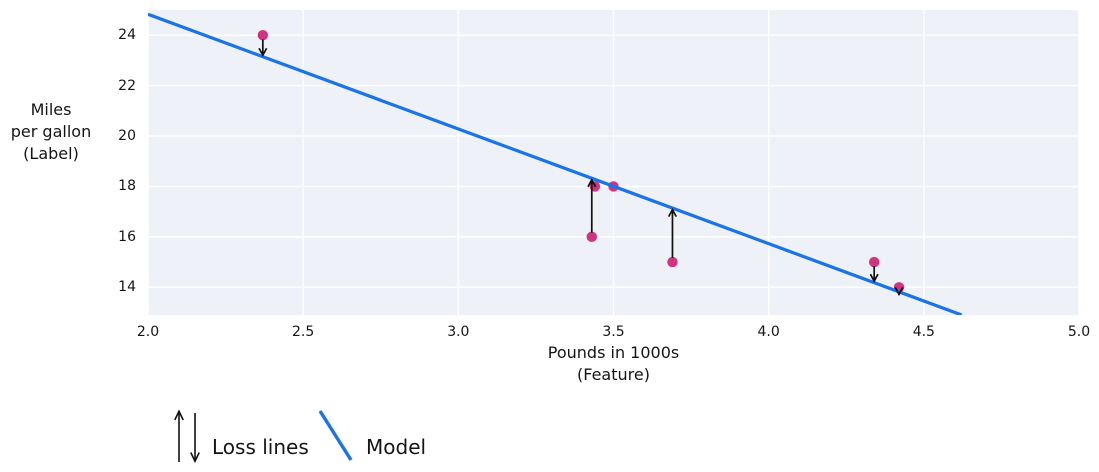 This screenshot has width=1099, height=472. What do you see at coordinates (396, 447) in the screenshot?
I see `legend-label-model: Model` at bounding box center [396, 447].